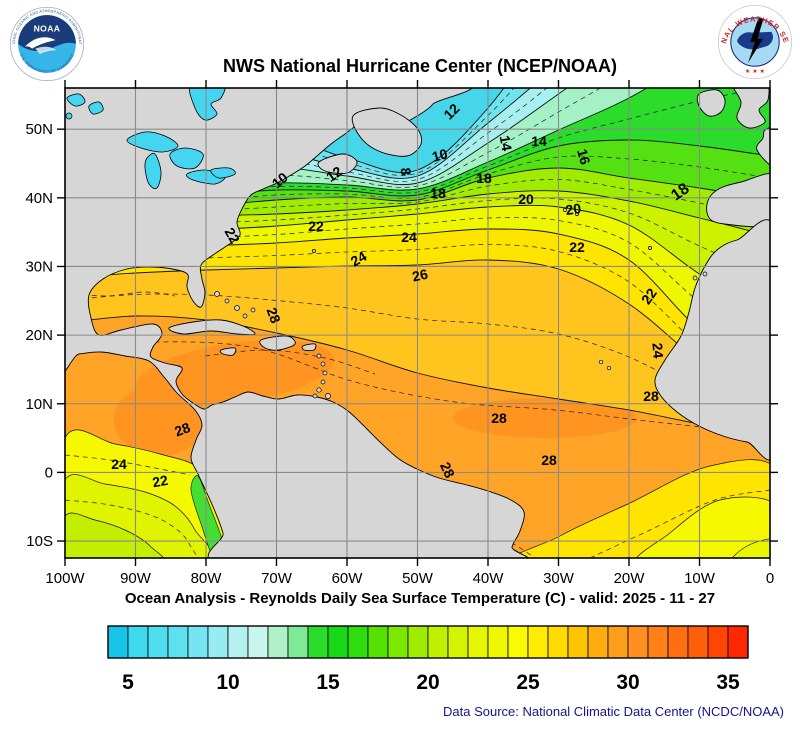 The height and width of the screenshot is (737, 800). I want to click on lon-tick-label: 80W, so click(207, 578).